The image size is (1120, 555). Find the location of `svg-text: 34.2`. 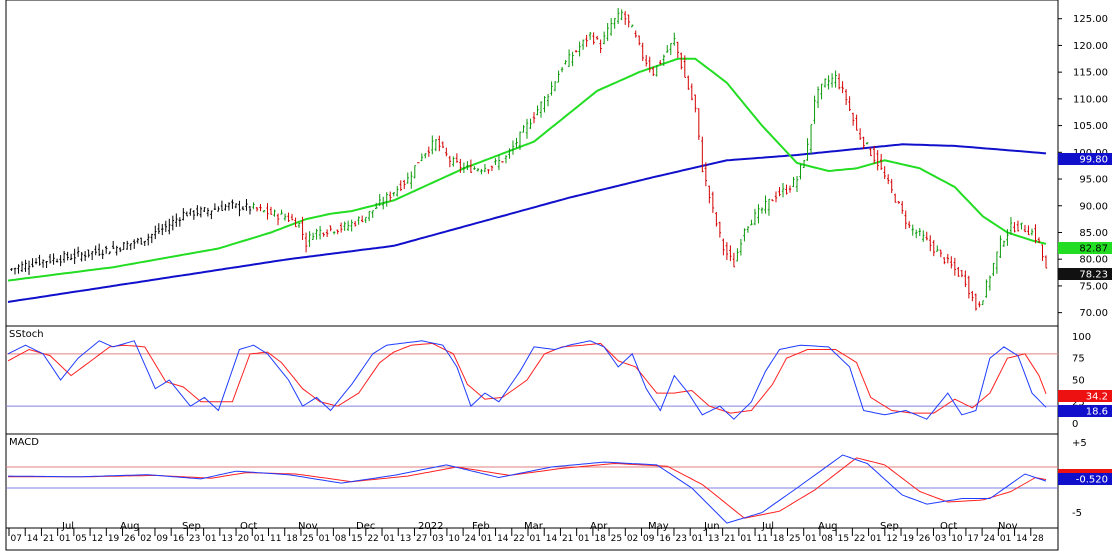

svg-text: 34.2 is located at coordinates (1097, 397).